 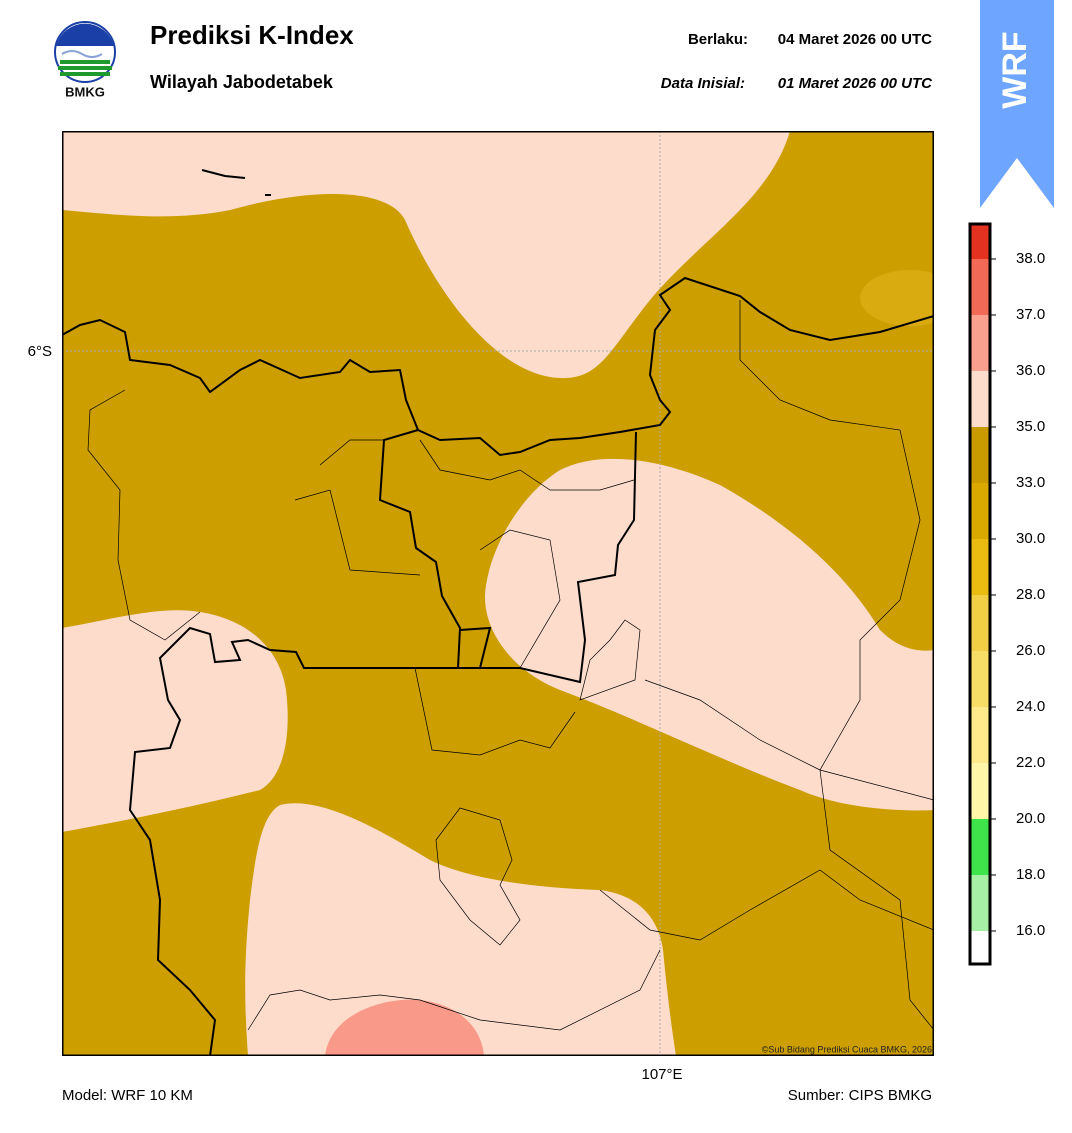 What do you see at coordinates (855, 39) in the screenshot?
I see `valid-time: 04 Maret 2026 00 UTC` at bounding box center [855, 39].